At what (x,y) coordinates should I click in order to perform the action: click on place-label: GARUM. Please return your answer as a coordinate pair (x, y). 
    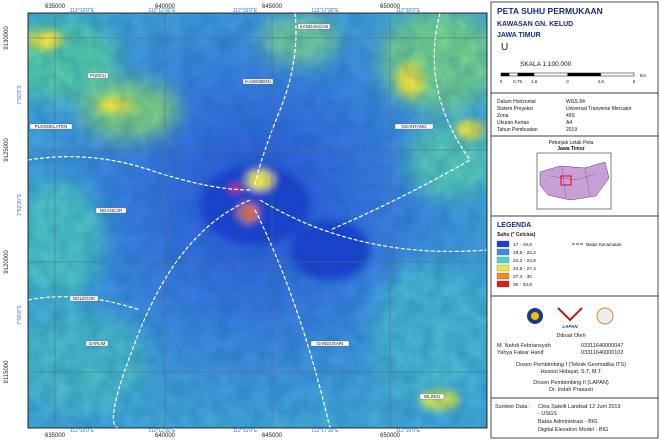
    Looking at the image, I should click on (97, 343).